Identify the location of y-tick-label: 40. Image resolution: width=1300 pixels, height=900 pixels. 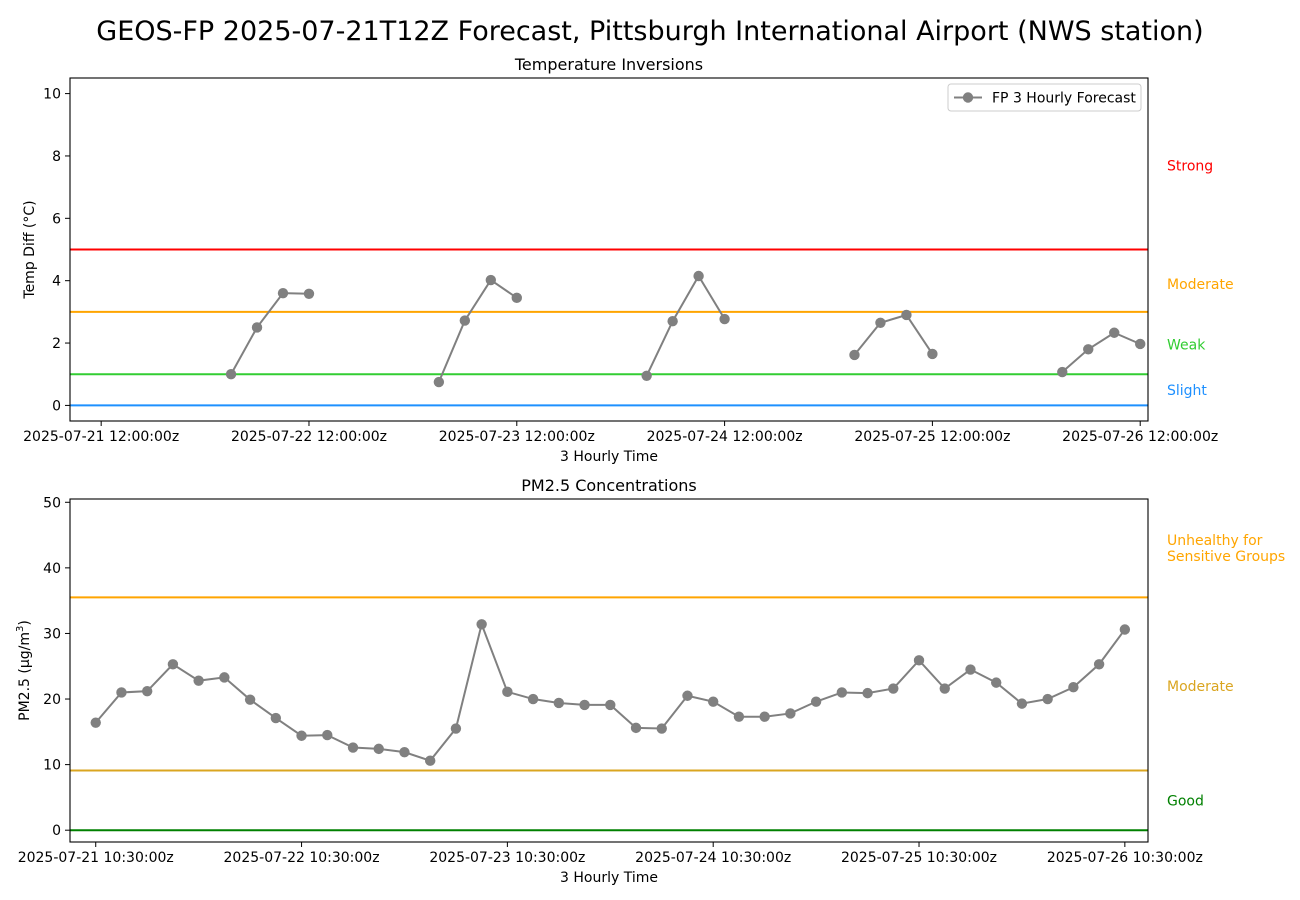
(52, 569).